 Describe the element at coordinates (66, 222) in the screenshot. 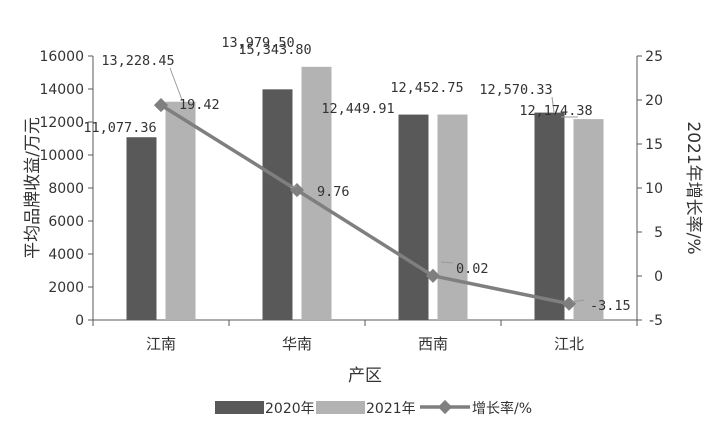

I see `y-tick-label: 6000` at that location.